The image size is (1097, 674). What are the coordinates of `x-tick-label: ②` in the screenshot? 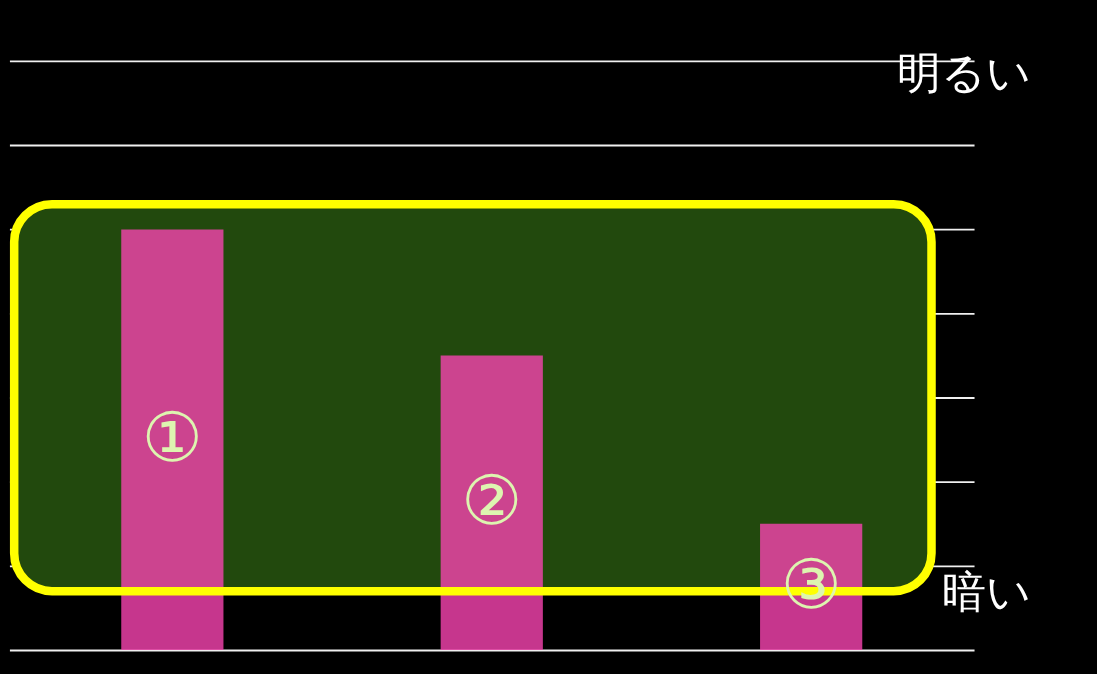 It's located at (492, 500).